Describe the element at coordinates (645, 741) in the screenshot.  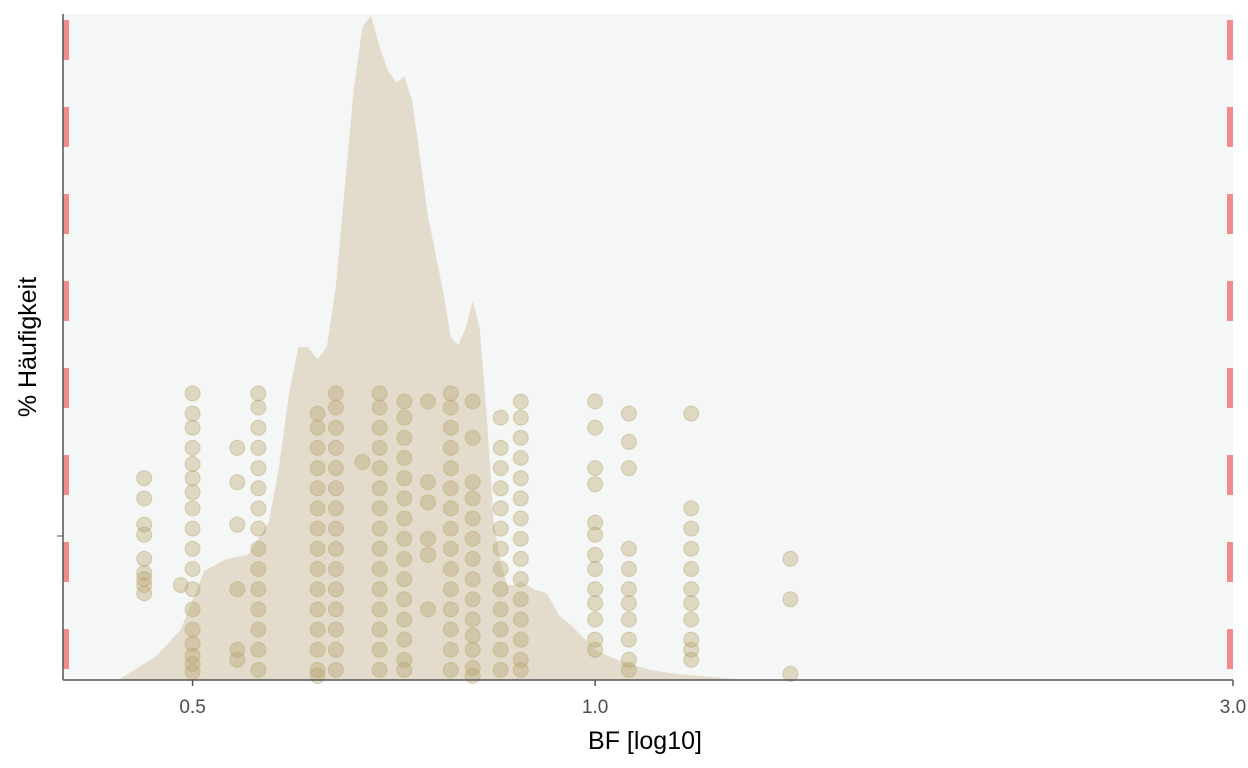
I see `x-axis-title: BF [log10]` at that location.